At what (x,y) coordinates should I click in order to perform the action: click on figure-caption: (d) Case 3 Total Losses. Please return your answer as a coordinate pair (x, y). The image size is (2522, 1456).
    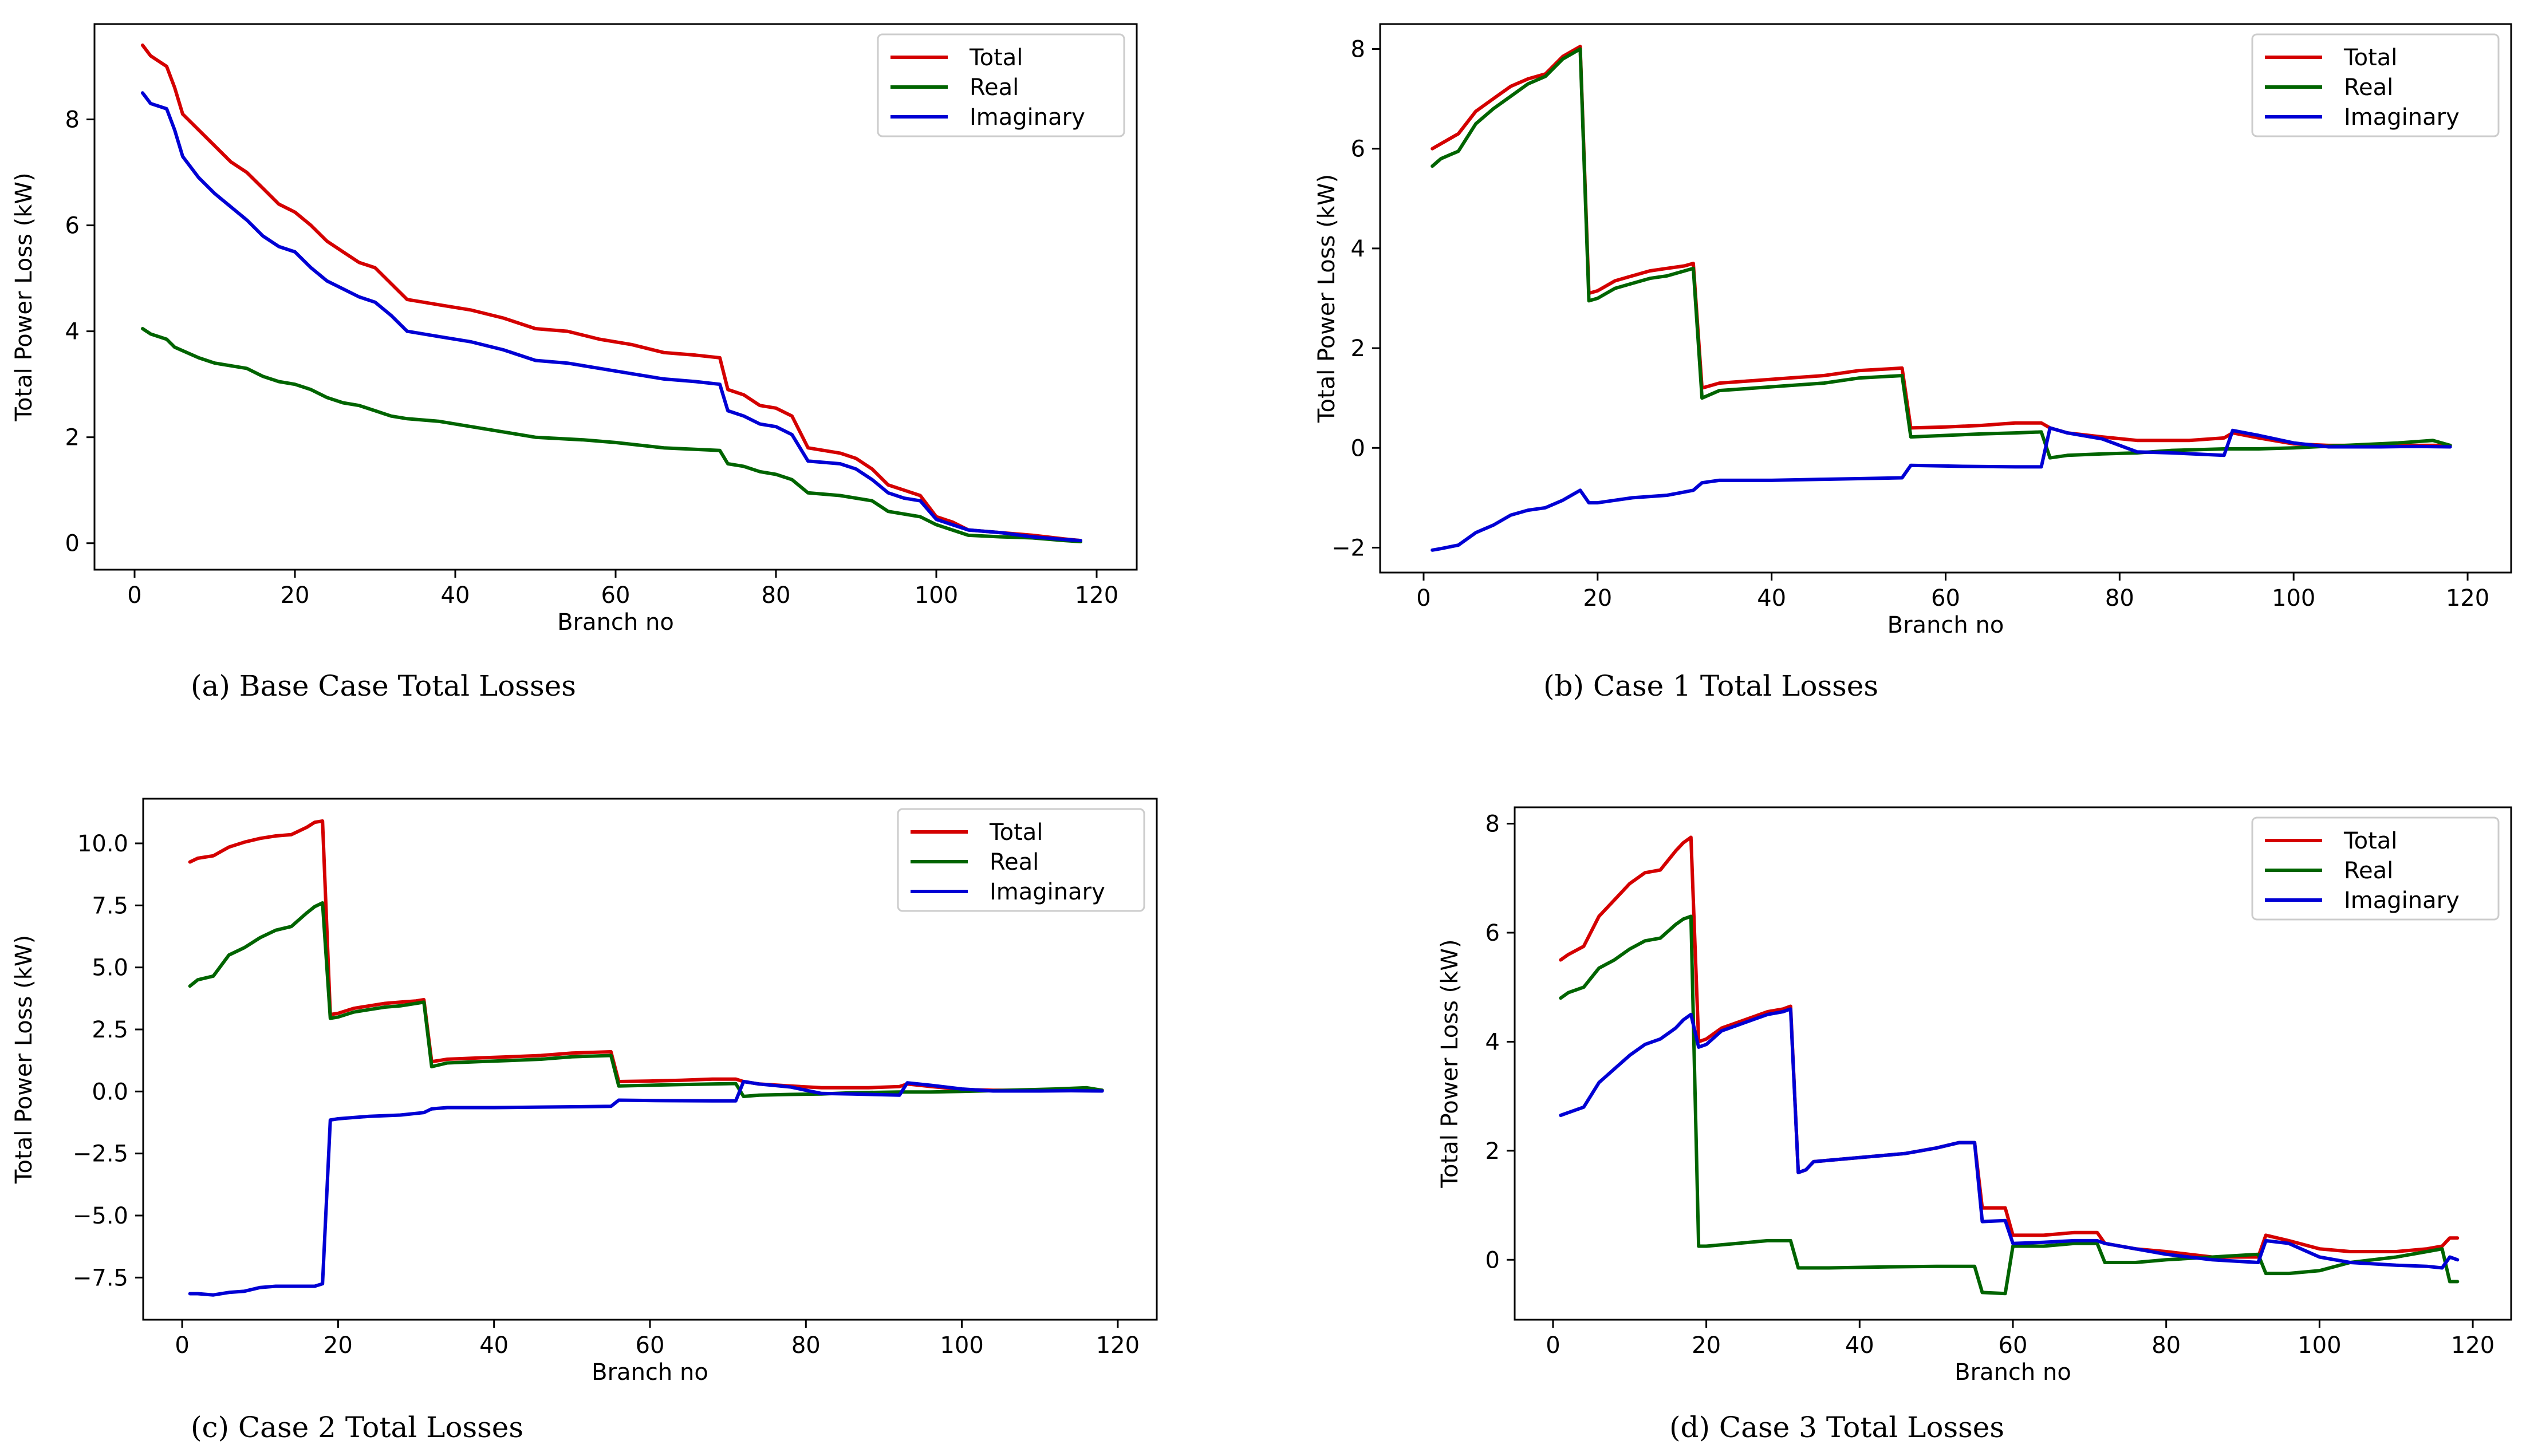
    Looking at the image, I should click on (1836, 1427).